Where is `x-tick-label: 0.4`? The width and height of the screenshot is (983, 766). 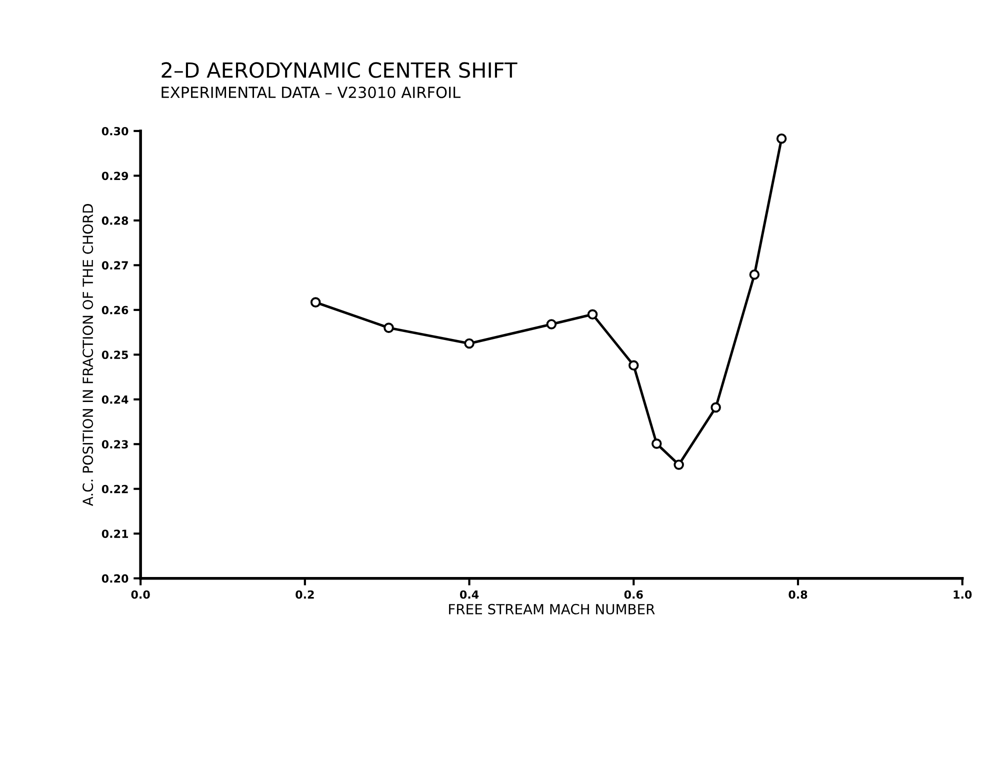
x-tick-label: 0.4 is located at coordinates (469, 594).